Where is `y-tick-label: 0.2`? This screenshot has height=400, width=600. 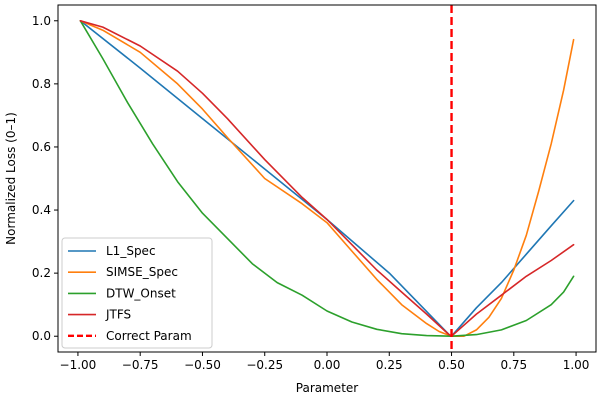
y-tick-label: 0.2 is located at coordinates (41, 273).